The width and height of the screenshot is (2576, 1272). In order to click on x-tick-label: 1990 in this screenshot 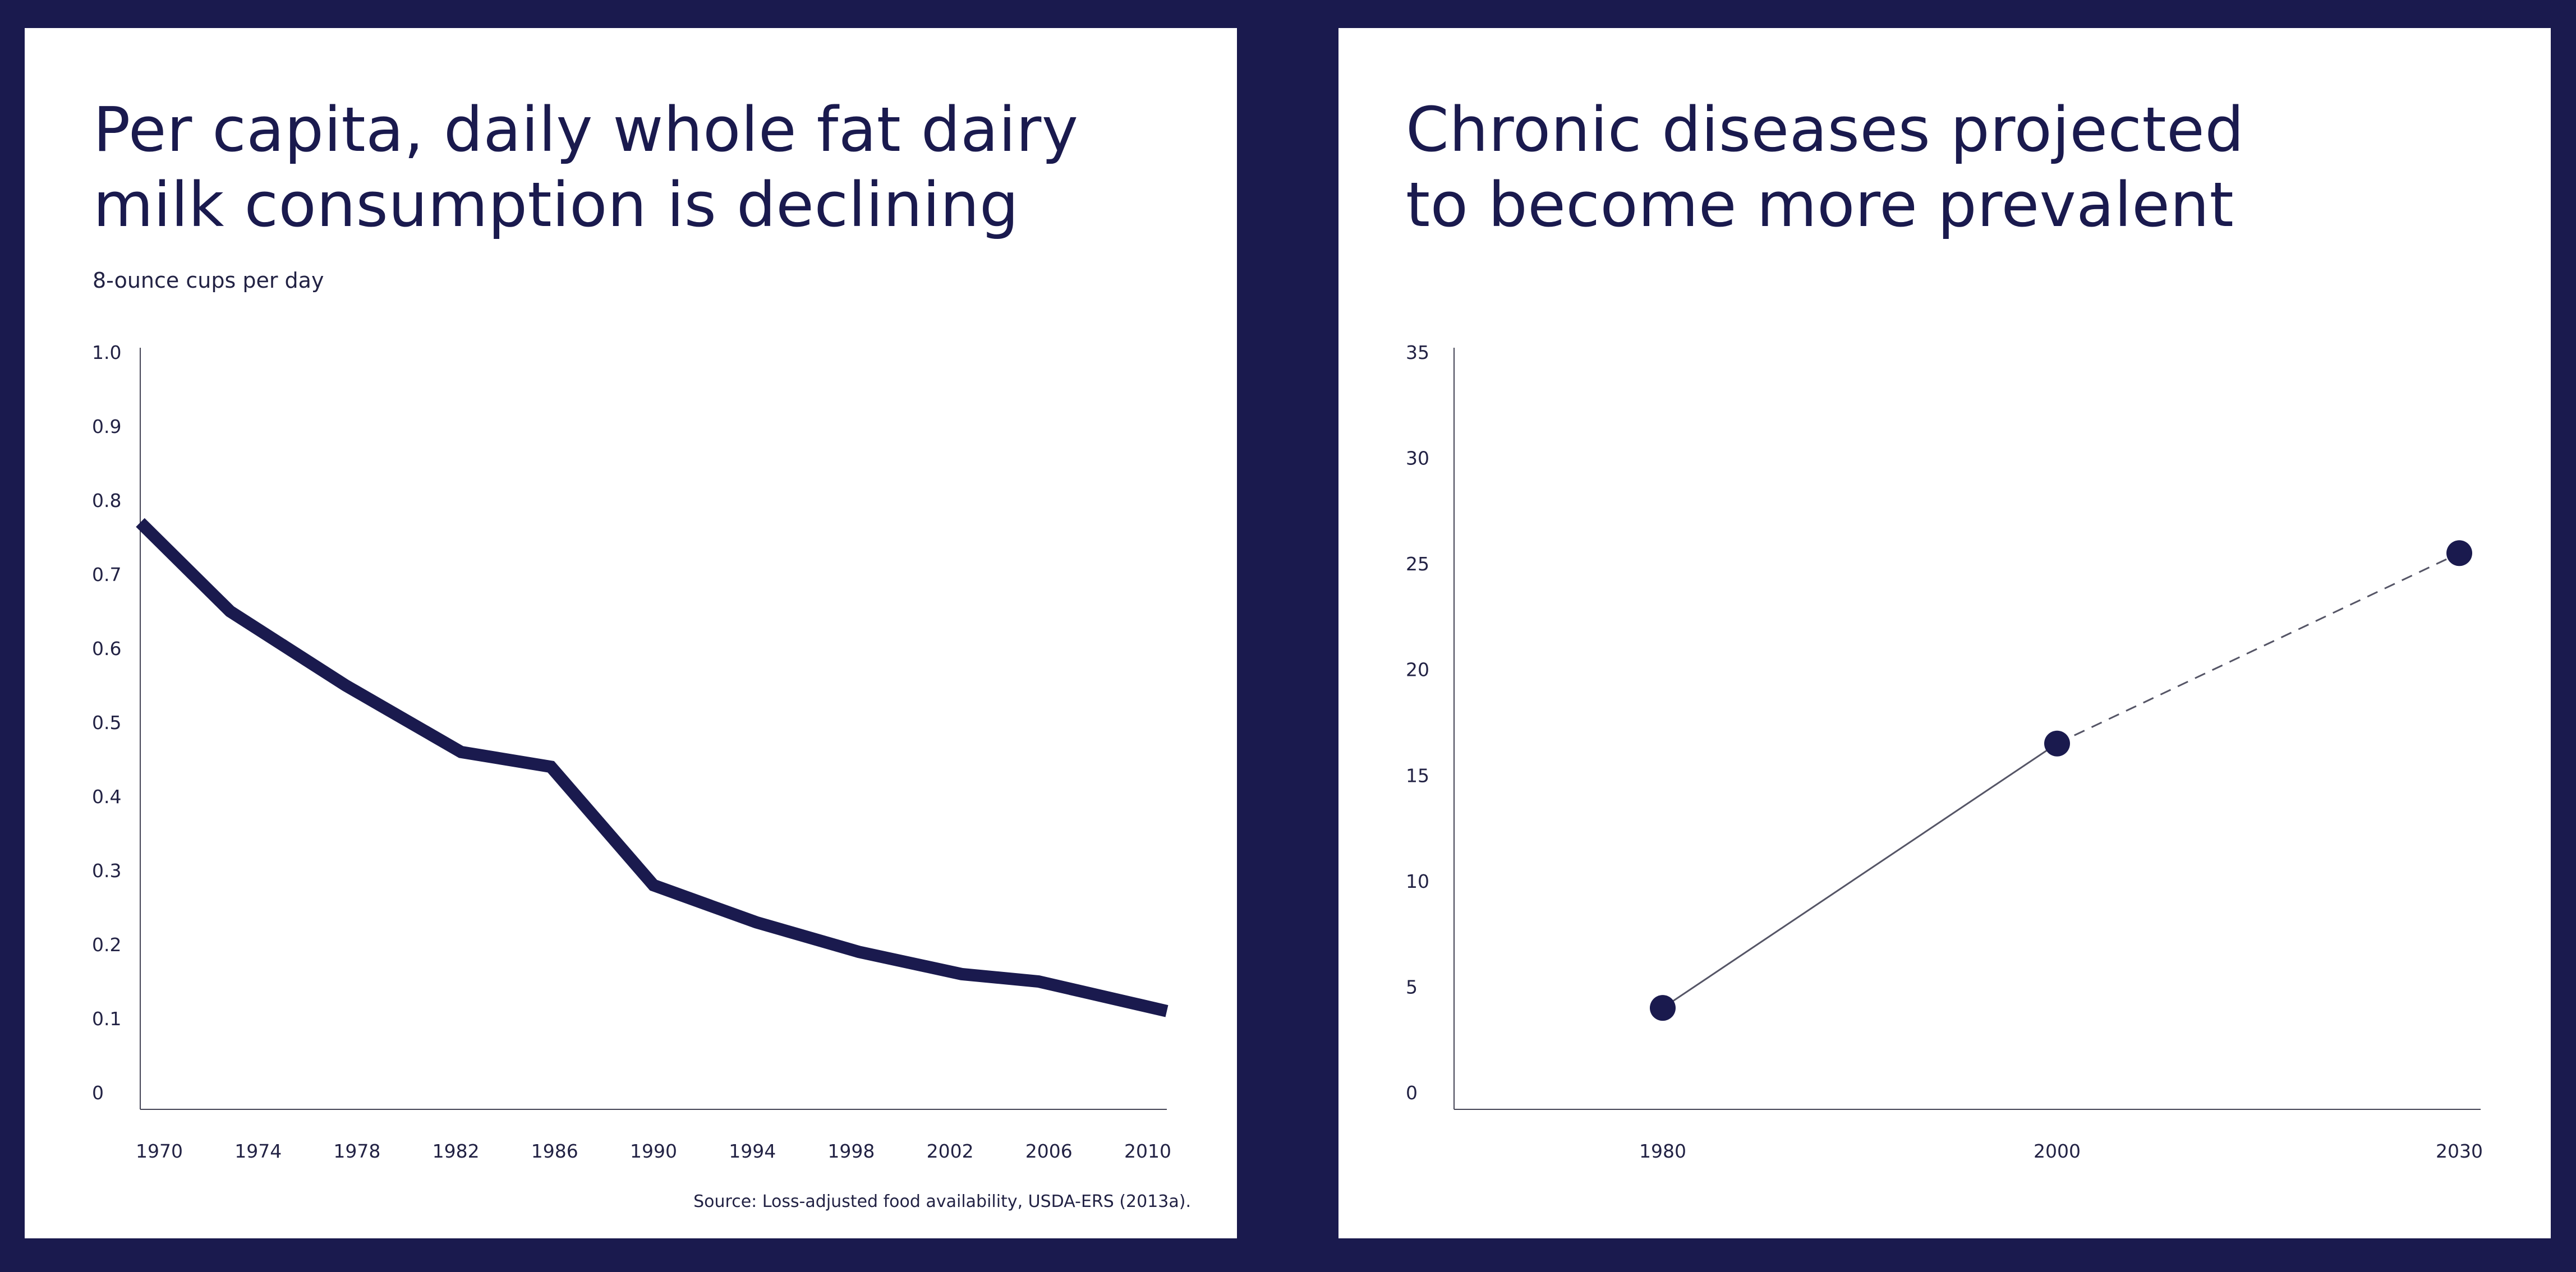, I will do `click(653, 1151)`.